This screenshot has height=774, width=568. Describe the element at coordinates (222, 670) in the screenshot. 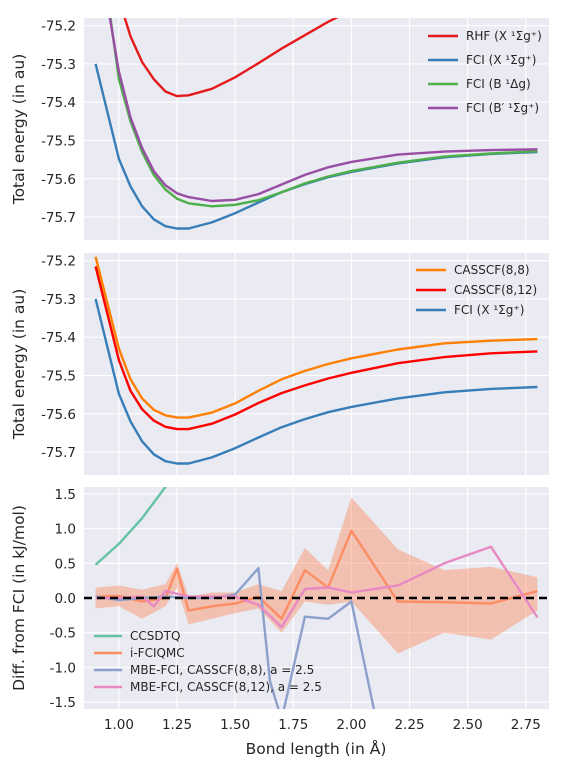

I see `legend-label: MBE-FCI, CASSCF(8,8), a = 2.5` at that location.